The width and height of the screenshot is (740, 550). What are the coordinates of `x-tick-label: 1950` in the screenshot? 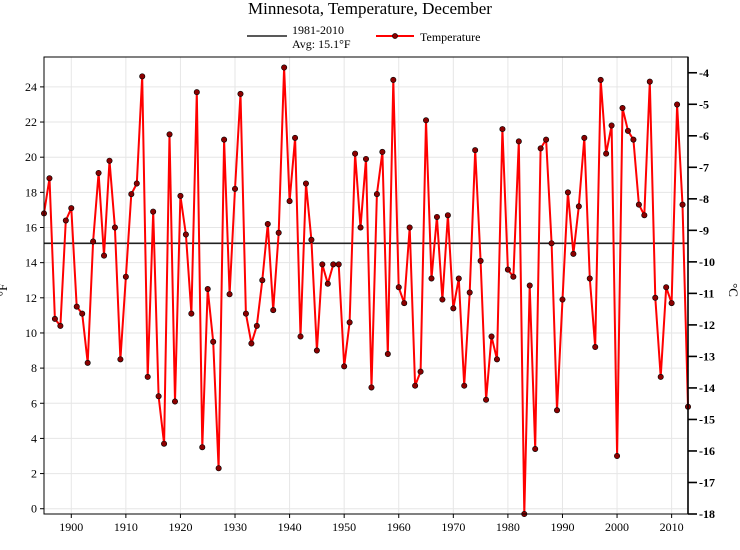 It's located at (344, 527).